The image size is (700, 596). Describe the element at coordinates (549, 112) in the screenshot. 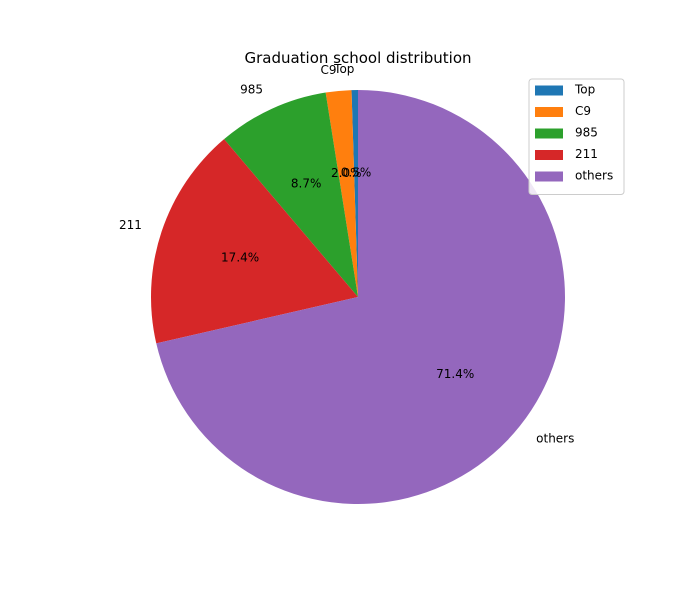

I see `legend-swatch-c9` at that location.